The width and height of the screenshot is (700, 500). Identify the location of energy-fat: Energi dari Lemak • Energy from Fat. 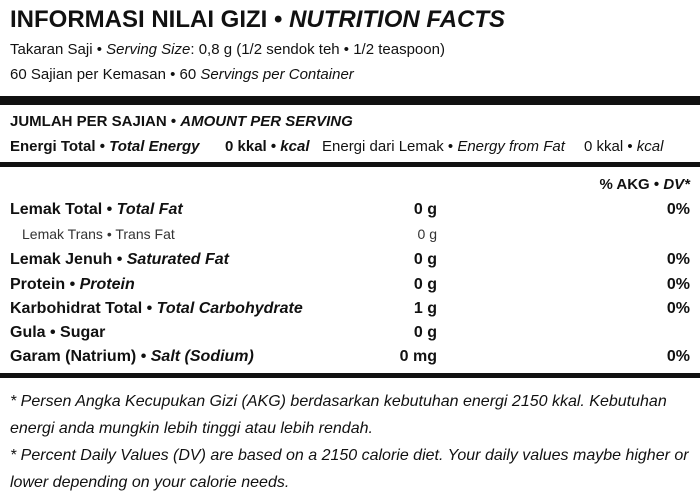
(443, 146).